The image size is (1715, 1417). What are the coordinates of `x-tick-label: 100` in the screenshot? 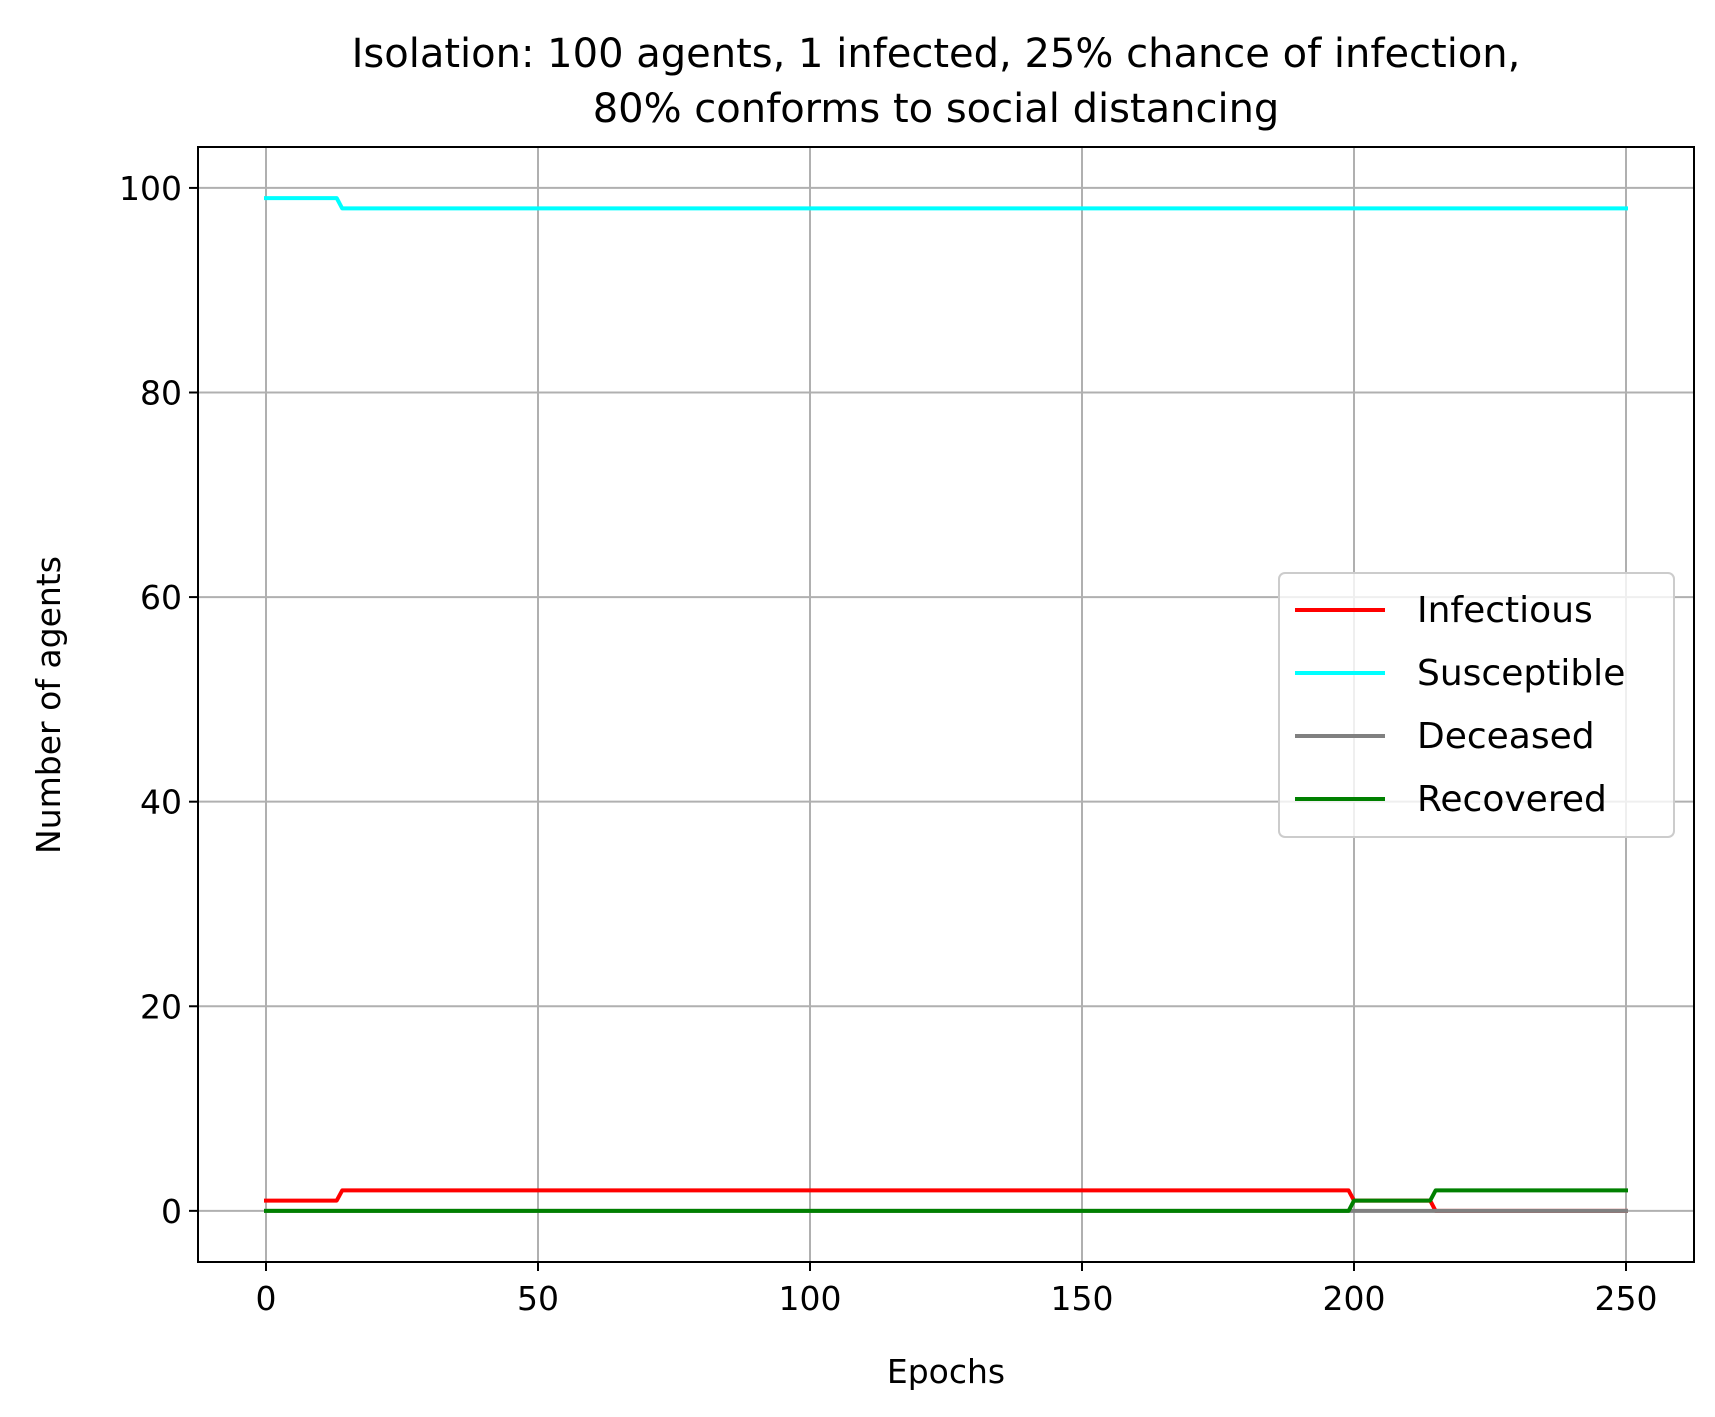 It's located at (810, 1298).